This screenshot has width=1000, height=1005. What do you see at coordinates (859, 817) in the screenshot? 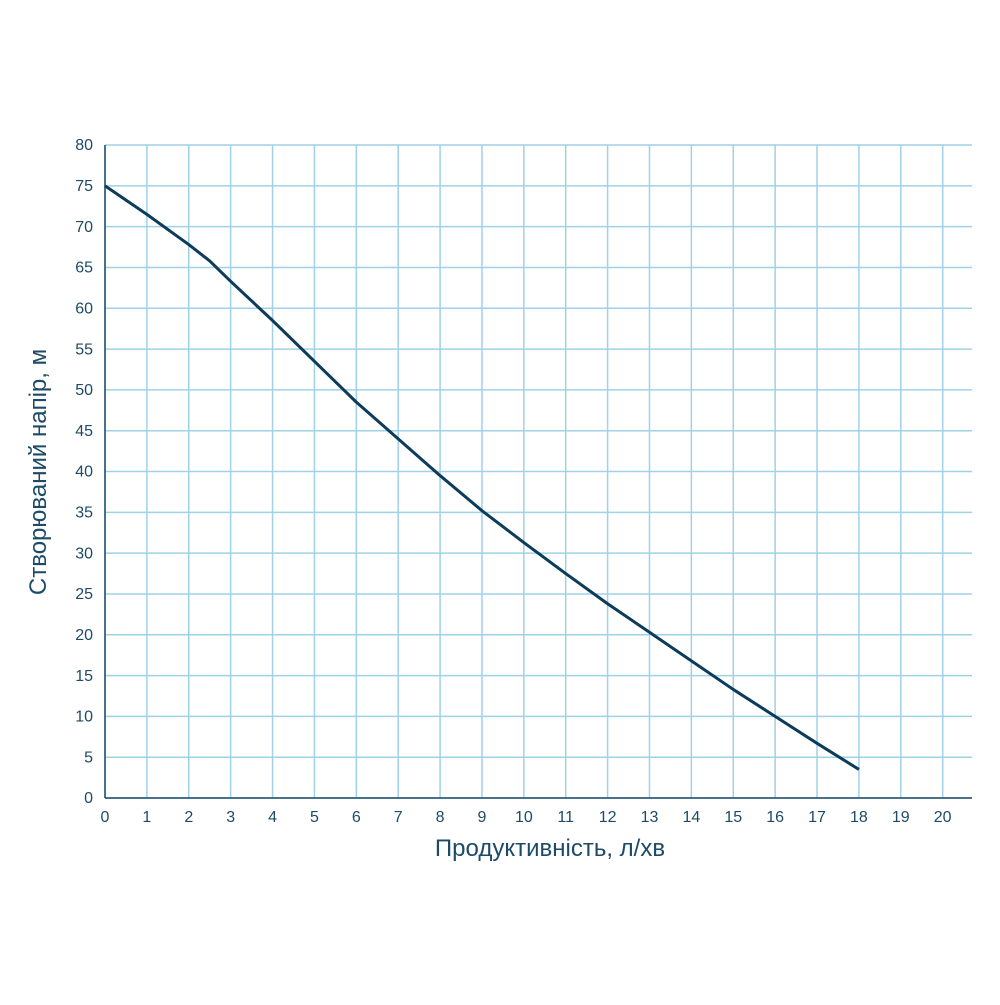
I see `x-tick-label: 18` at bounding box center [859, 817].